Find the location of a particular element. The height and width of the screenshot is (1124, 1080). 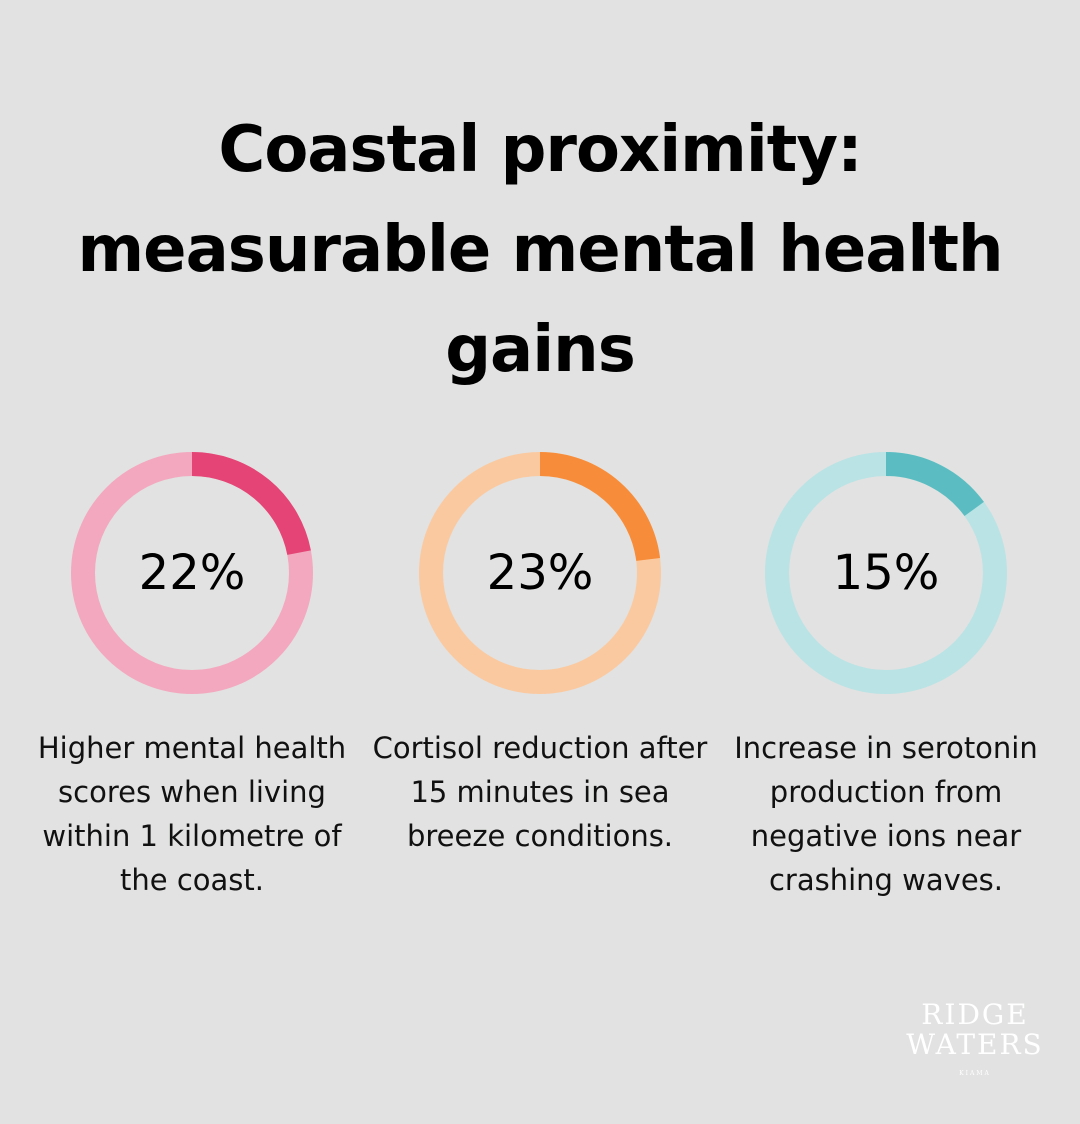

donut-chart: 23% is located at coordinates (540, 573).